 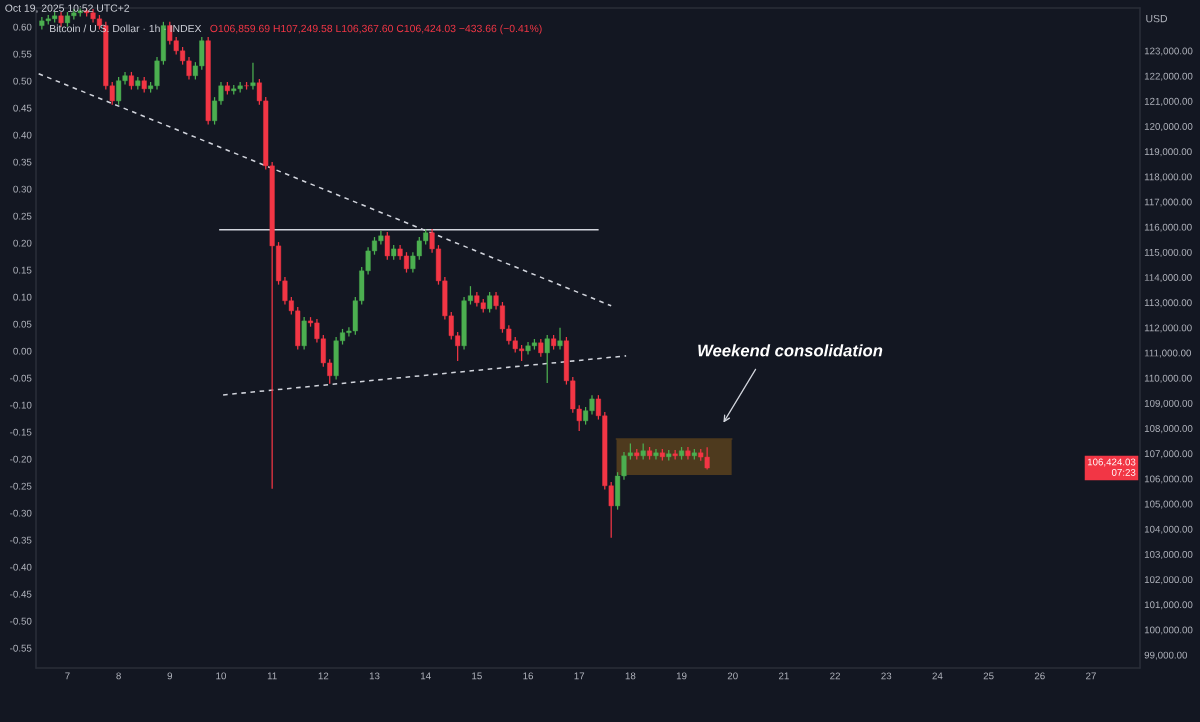 I want to click on y2-tick-label: 0.35, so click(x=22, y=162).